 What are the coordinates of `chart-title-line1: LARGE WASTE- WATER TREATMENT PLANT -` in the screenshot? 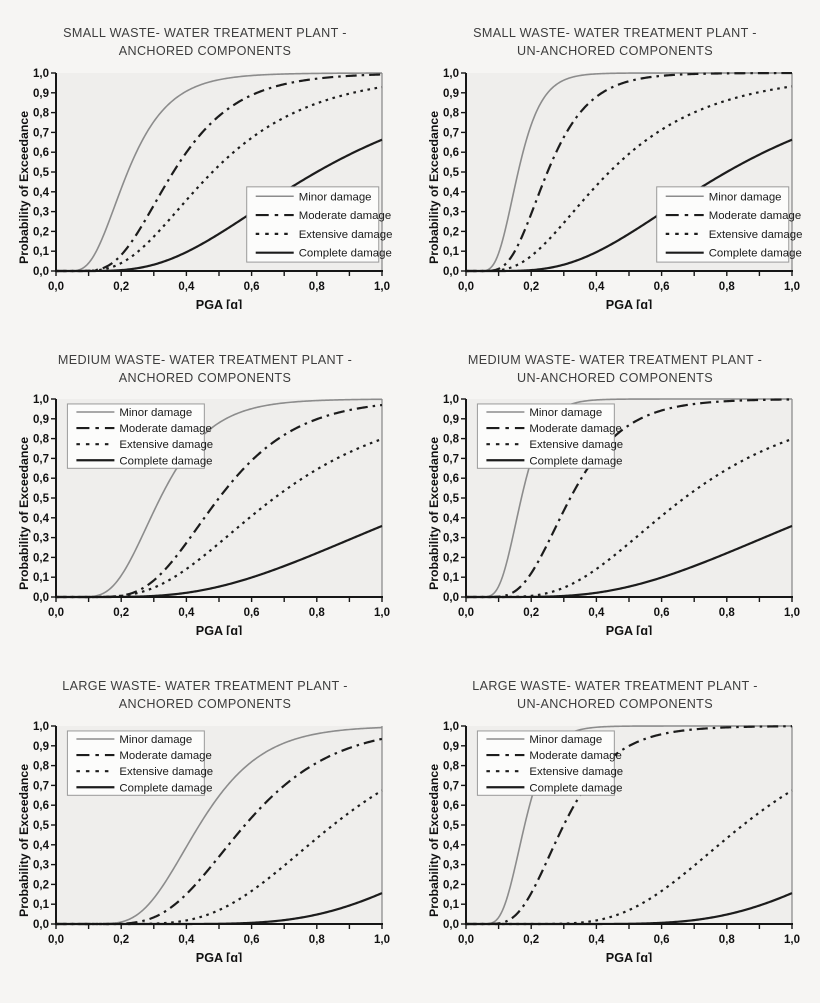 It's located at (615, 686).